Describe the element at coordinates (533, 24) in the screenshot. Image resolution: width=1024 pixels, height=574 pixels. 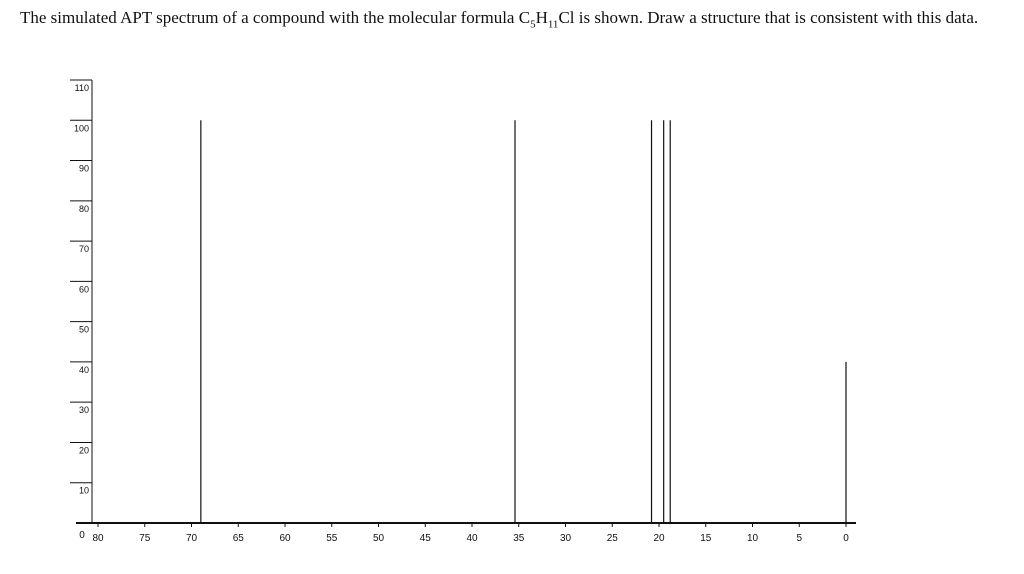
I see `question-subscript-c: 5` at that location.